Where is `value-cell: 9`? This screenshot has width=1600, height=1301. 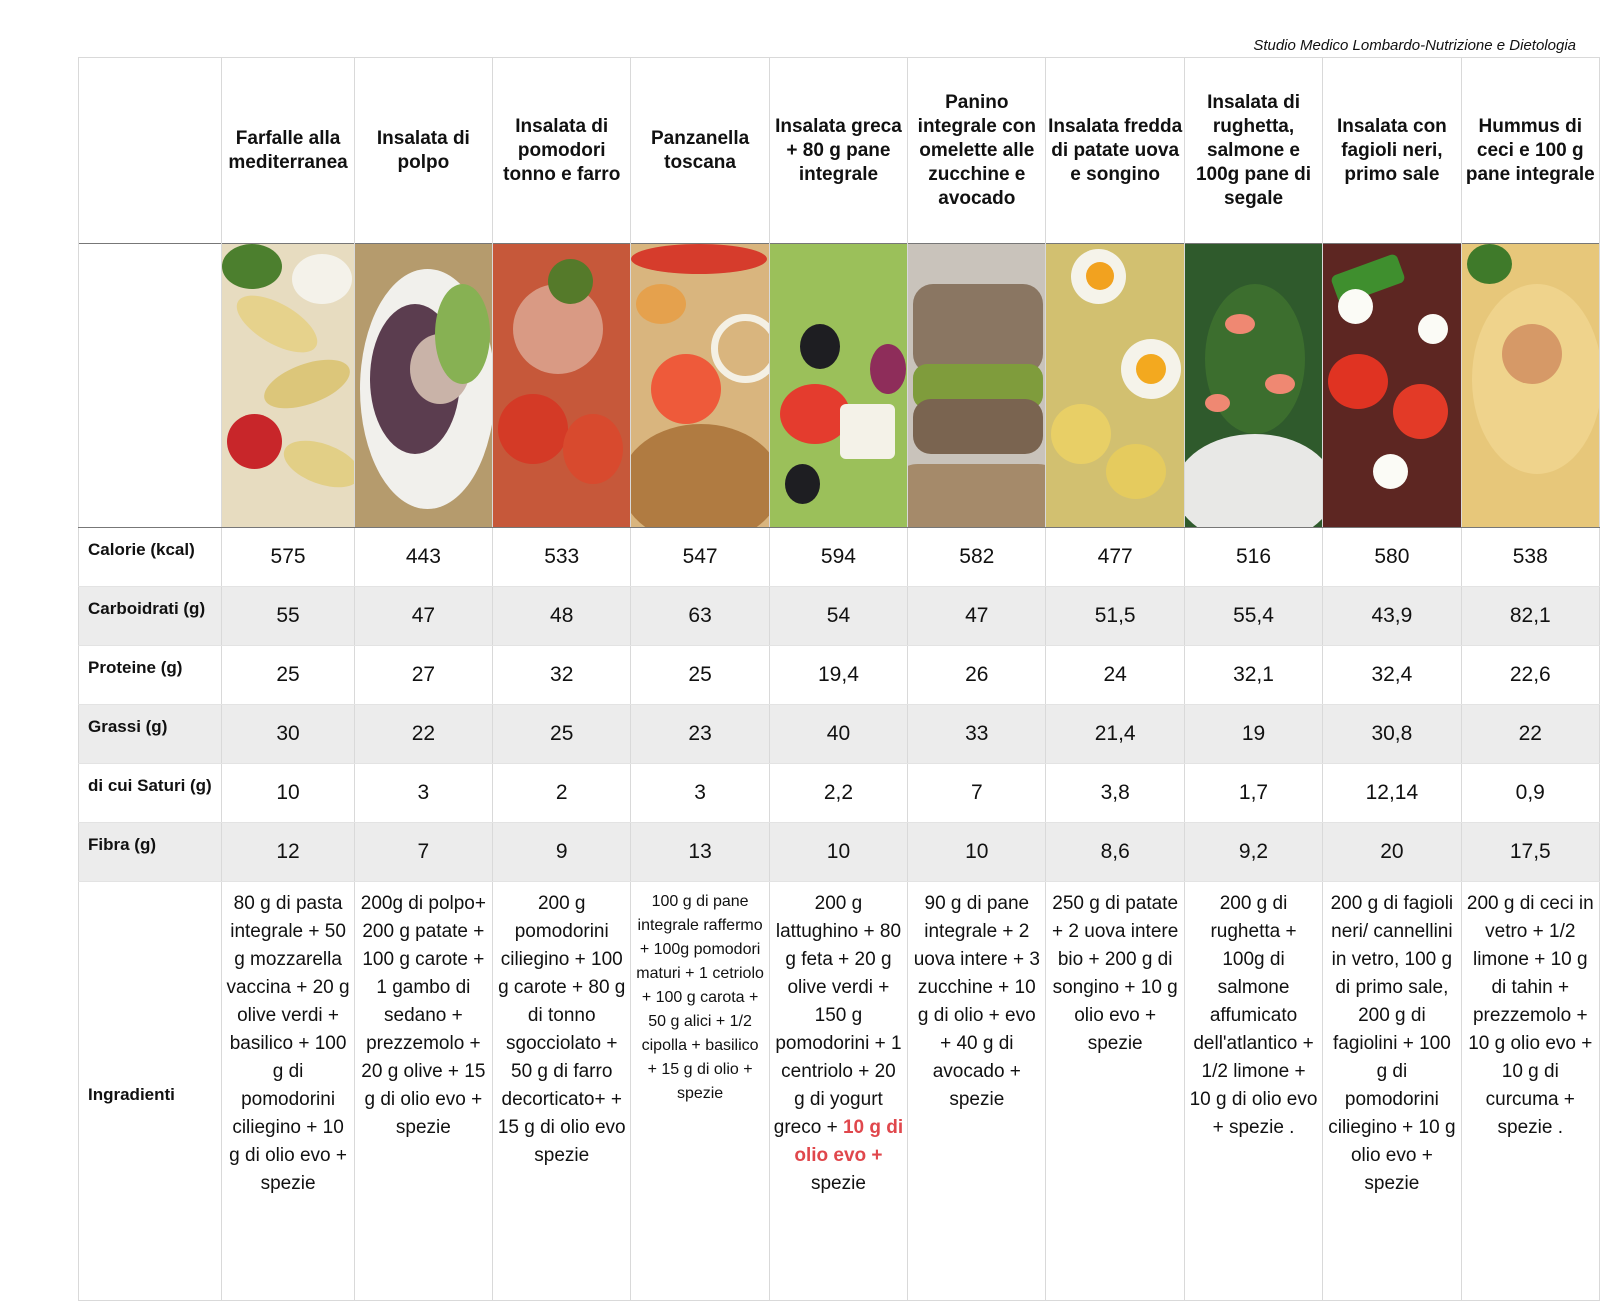 value-cell: 9 is located at coordinates (562, 852).